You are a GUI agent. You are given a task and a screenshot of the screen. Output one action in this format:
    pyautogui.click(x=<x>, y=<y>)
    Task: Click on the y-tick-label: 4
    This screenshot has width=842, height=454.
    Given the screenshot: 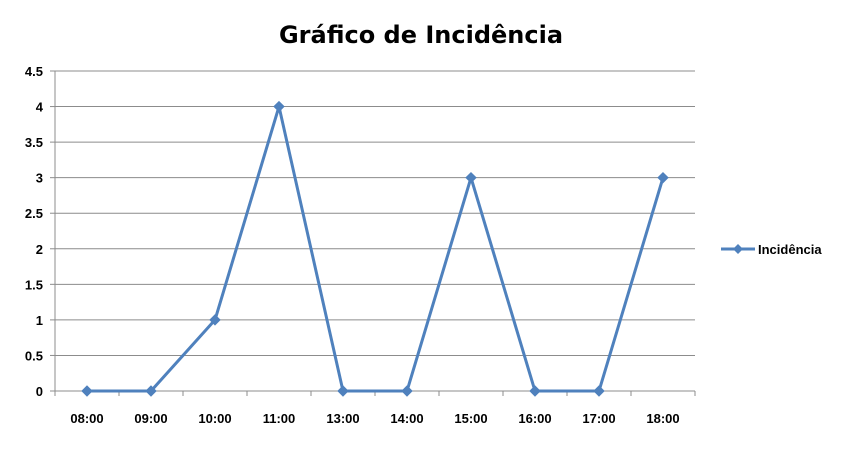 What is the action you would take?
    pyautogui.click(x=40, y=107)
    